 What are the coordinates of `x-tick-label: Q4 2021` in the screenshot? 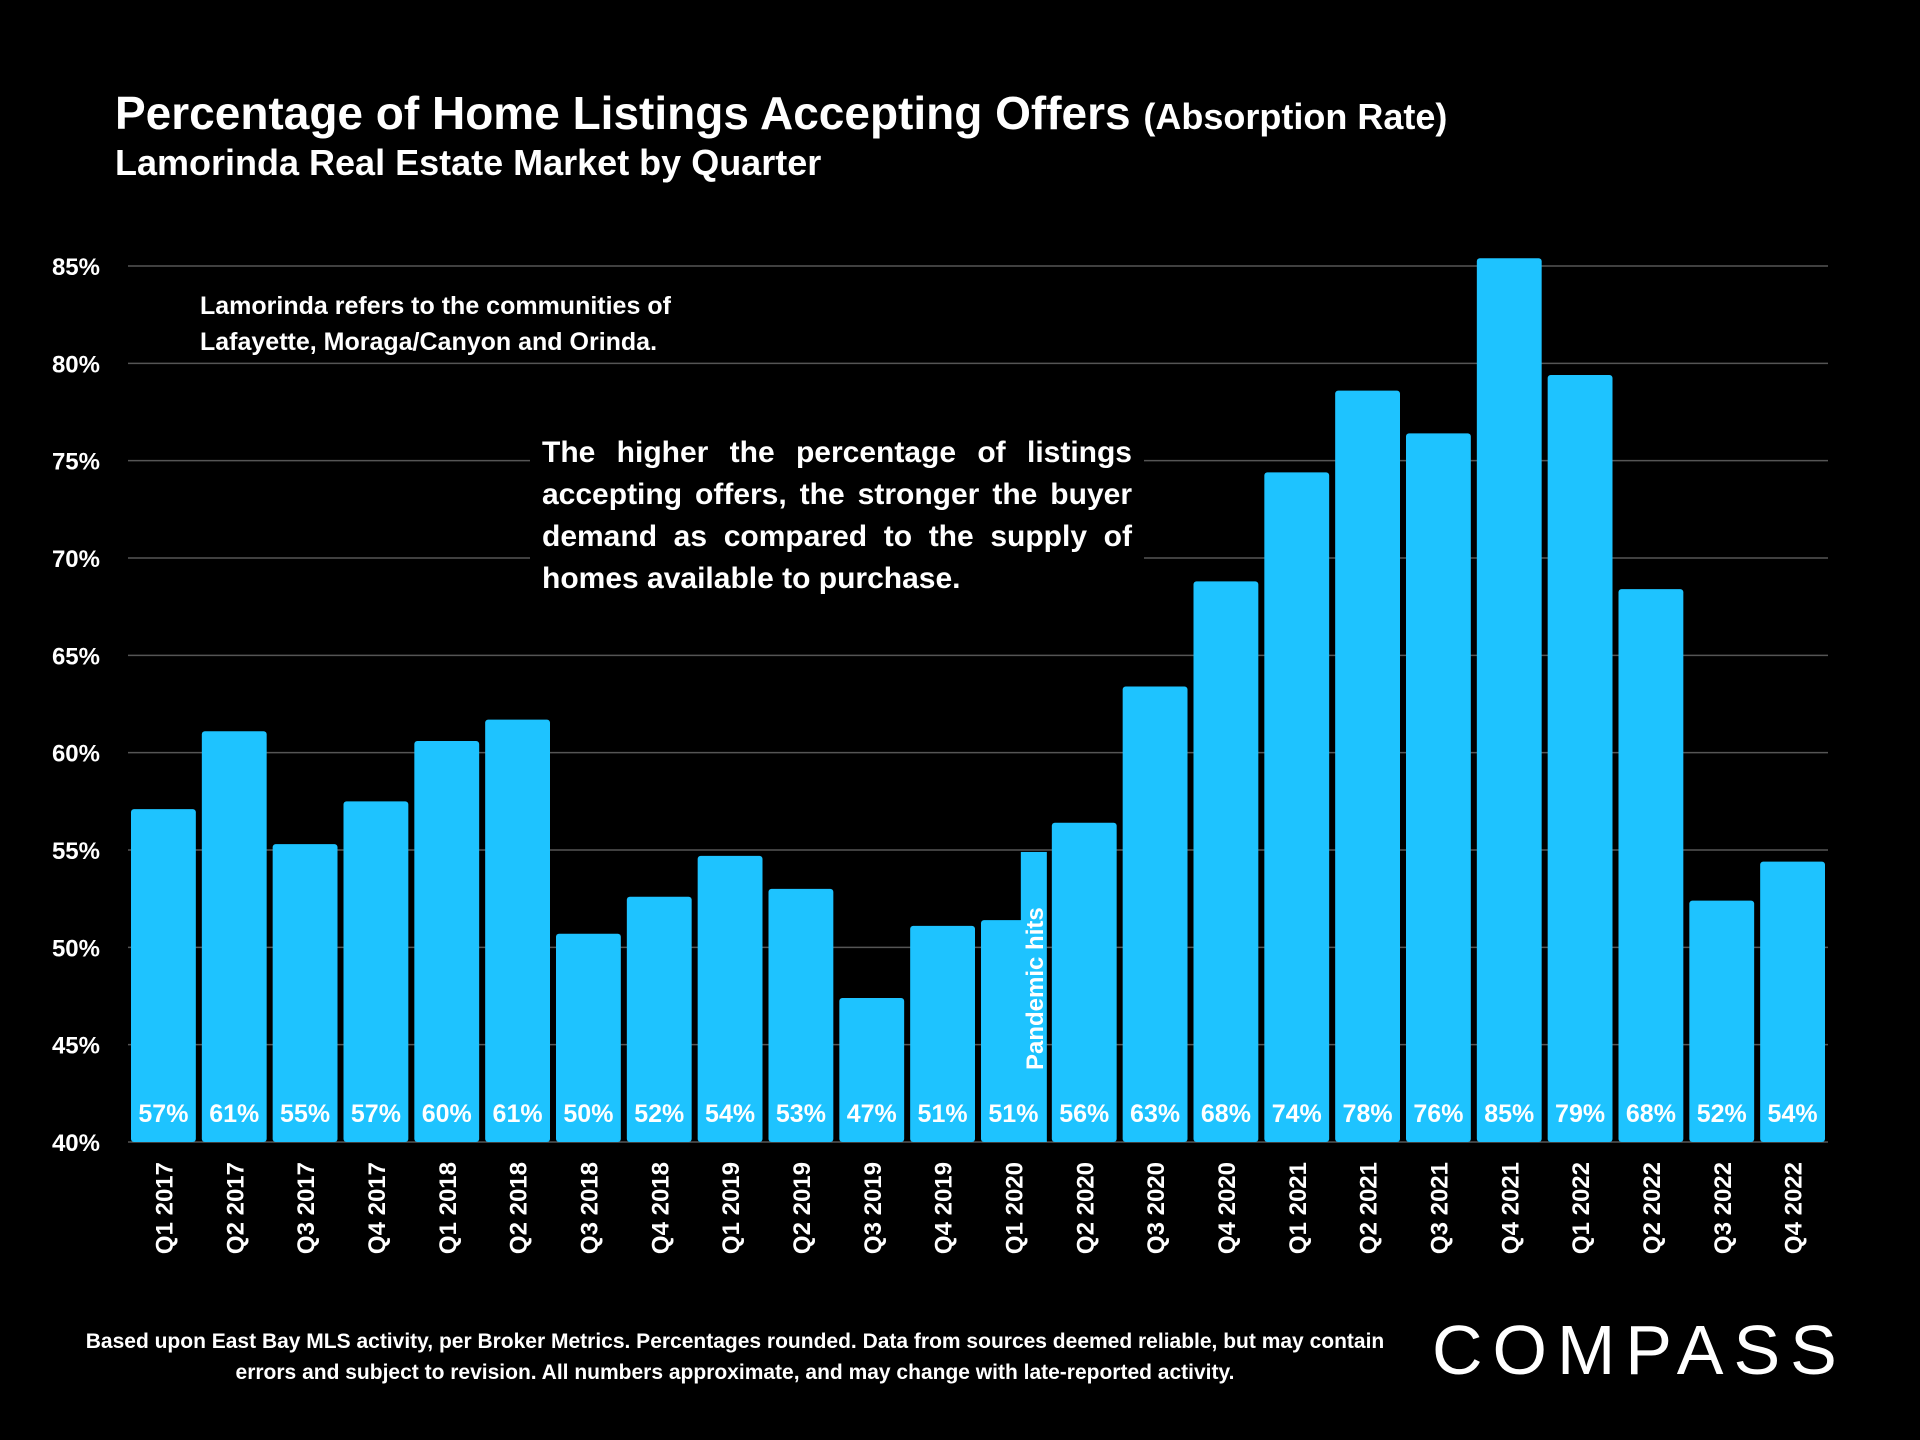 It's located at (1510, 1208).